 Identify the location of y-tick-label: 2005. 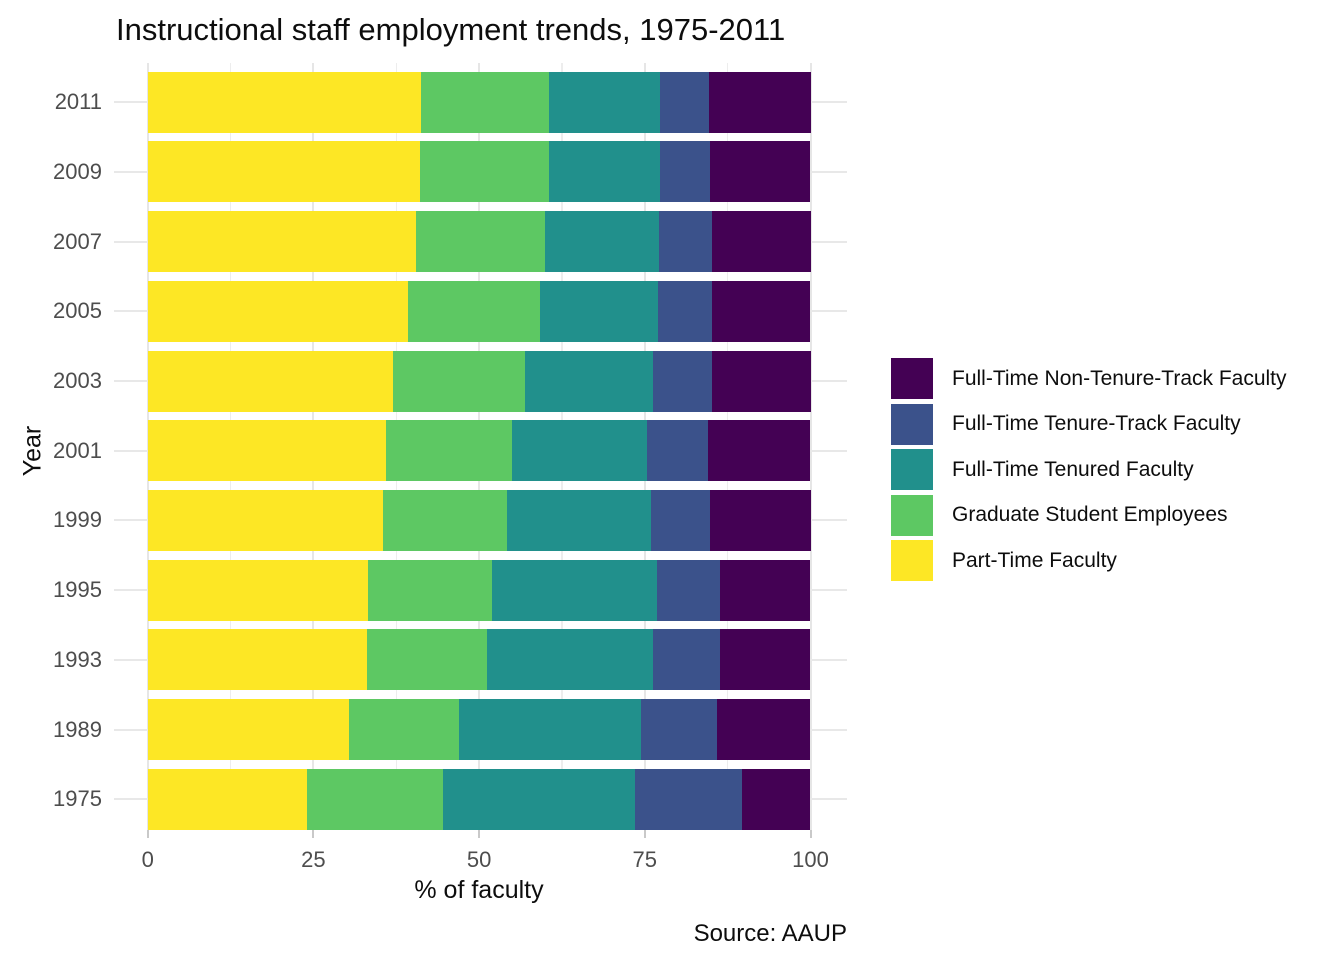
(77, 311).